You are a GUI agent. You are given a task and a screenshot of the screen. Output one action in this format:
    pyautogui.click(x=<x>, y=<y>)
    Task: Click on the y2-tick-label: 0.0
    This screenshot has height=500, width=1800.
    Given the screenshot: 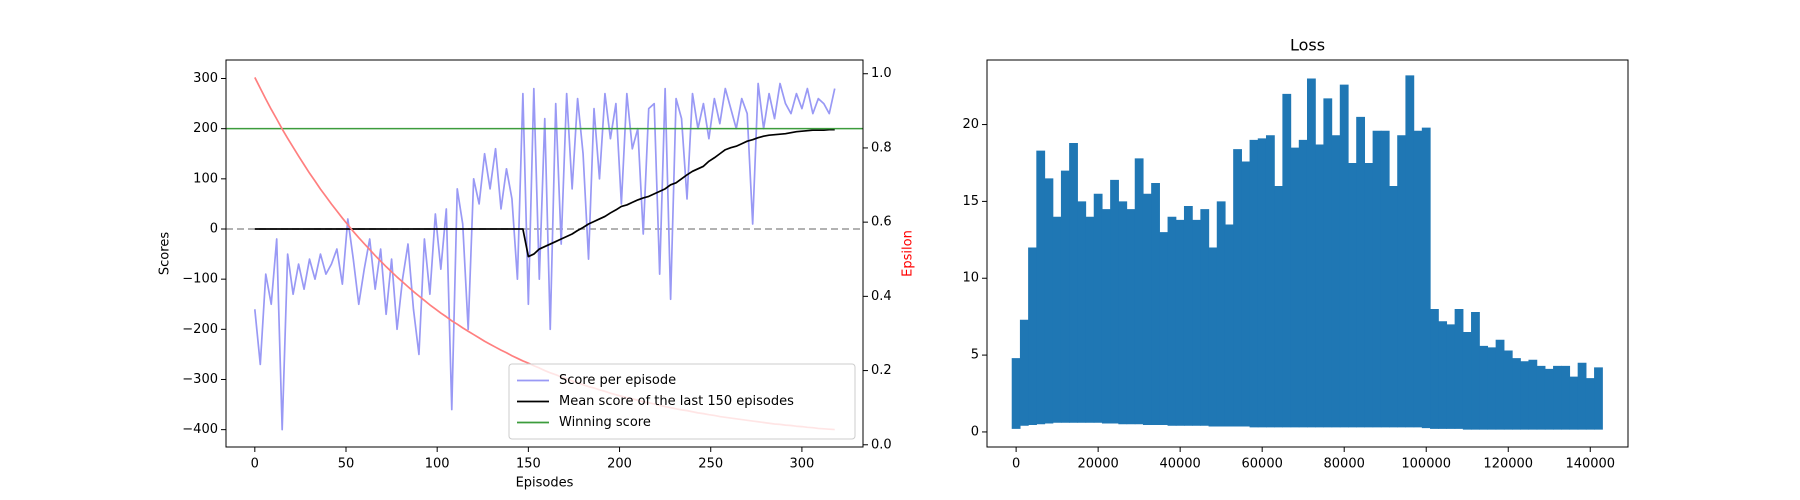 What is the action you would take?
    pyautogui.click(x=881, y=444)
    